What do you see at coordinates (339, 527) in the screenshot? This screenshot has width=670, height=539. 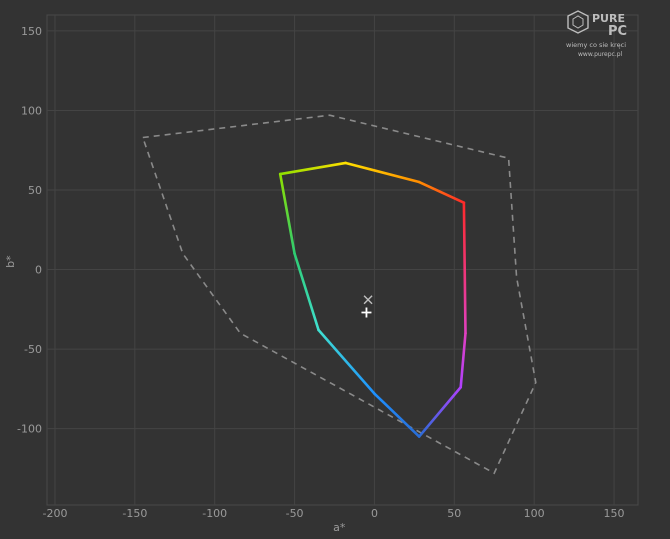 I see `x-axis-label: a*` at bounding box center [339, 527].